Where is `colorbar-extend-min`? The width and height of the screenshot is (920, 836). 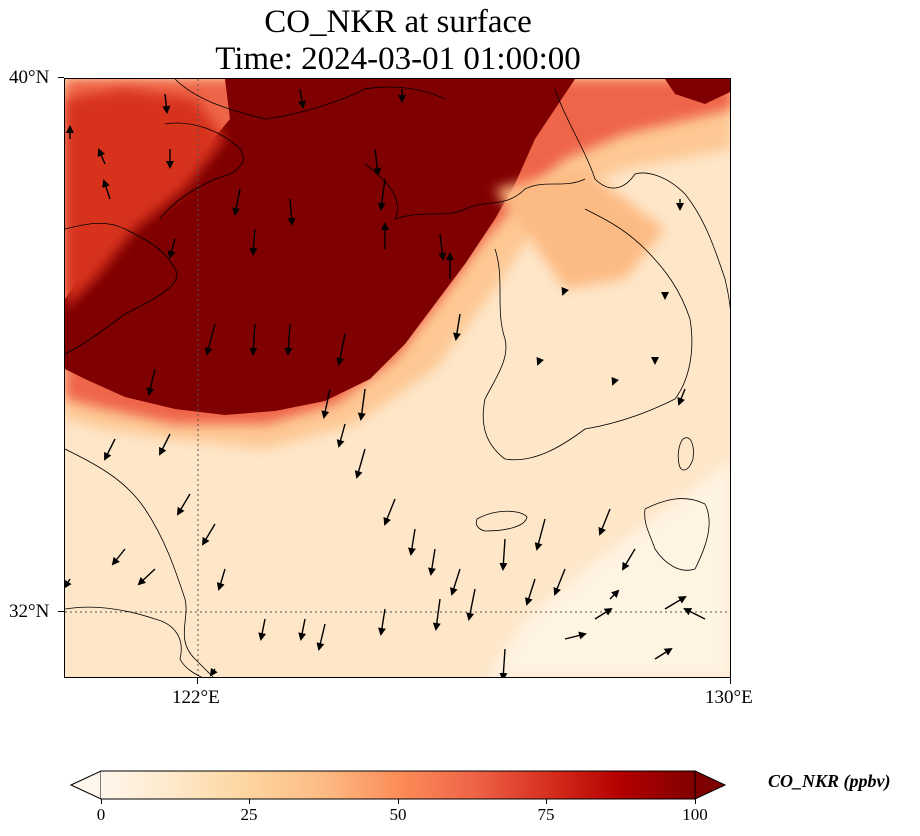
colorbar-extend-min is located at coordinates (86, 785).